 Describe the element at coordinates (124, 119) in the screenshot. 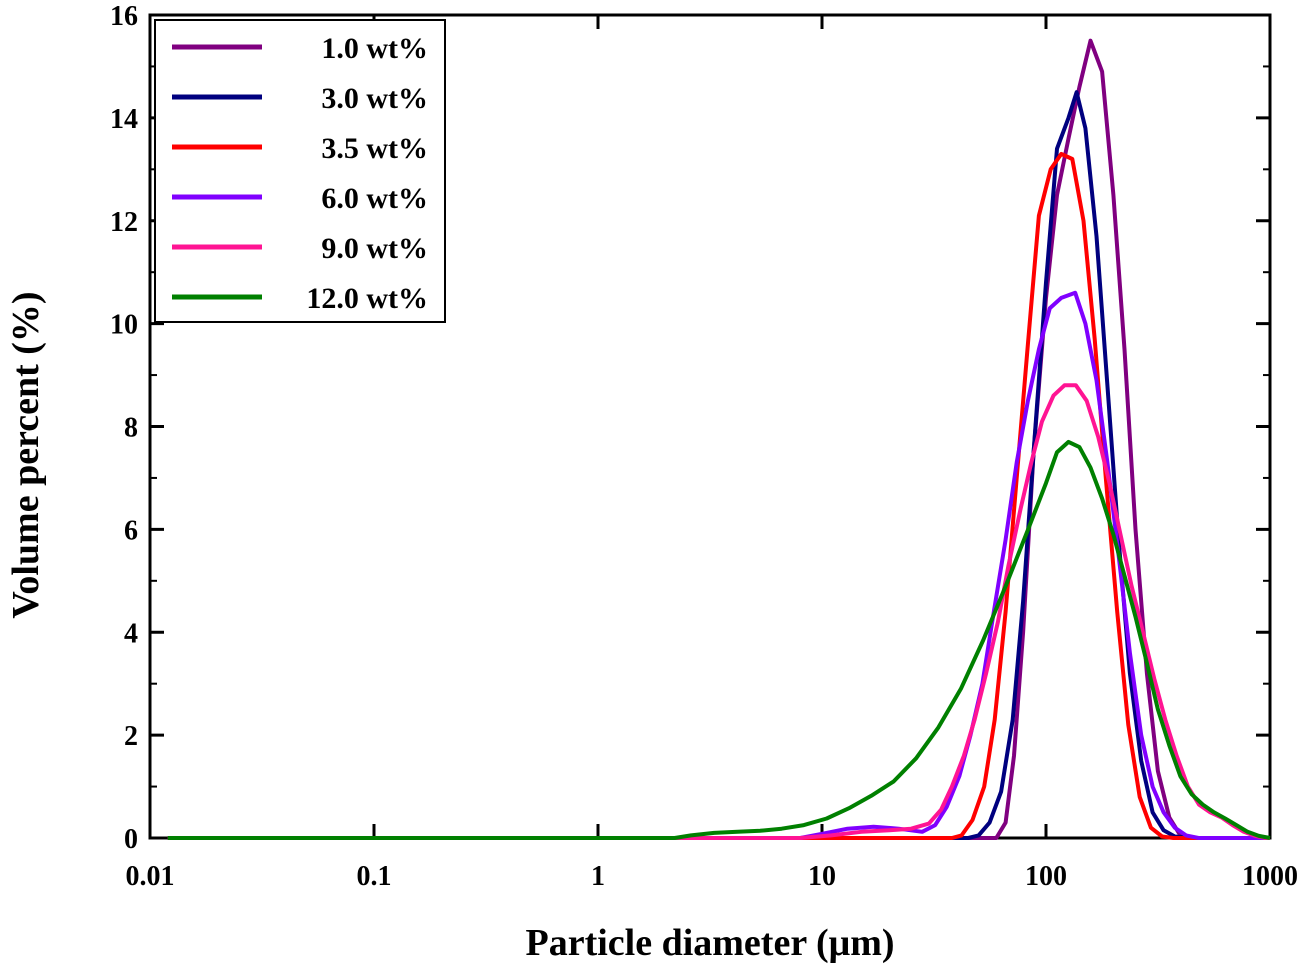

I see `y-tick-label: 14` at that location.